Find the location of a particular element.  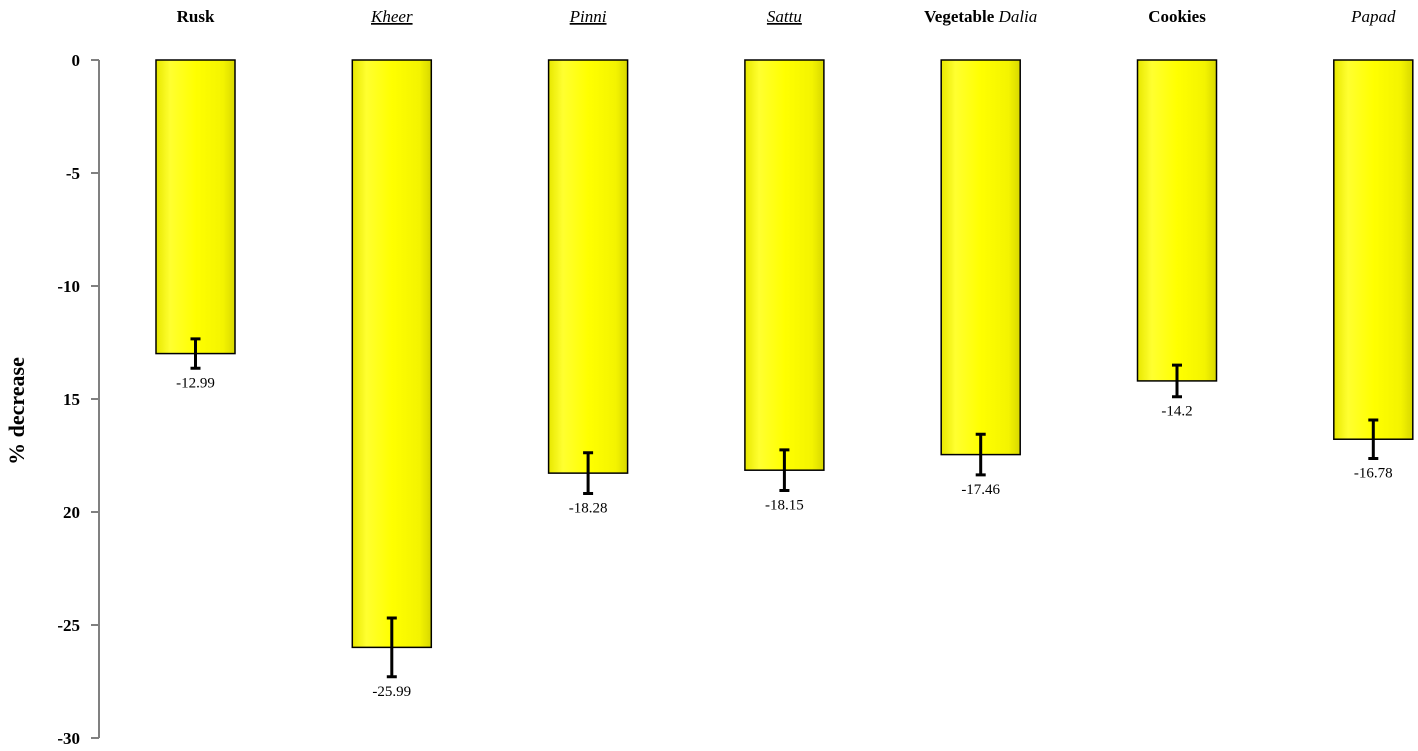

category-label: Papad is located at coordinates (1373, 16).